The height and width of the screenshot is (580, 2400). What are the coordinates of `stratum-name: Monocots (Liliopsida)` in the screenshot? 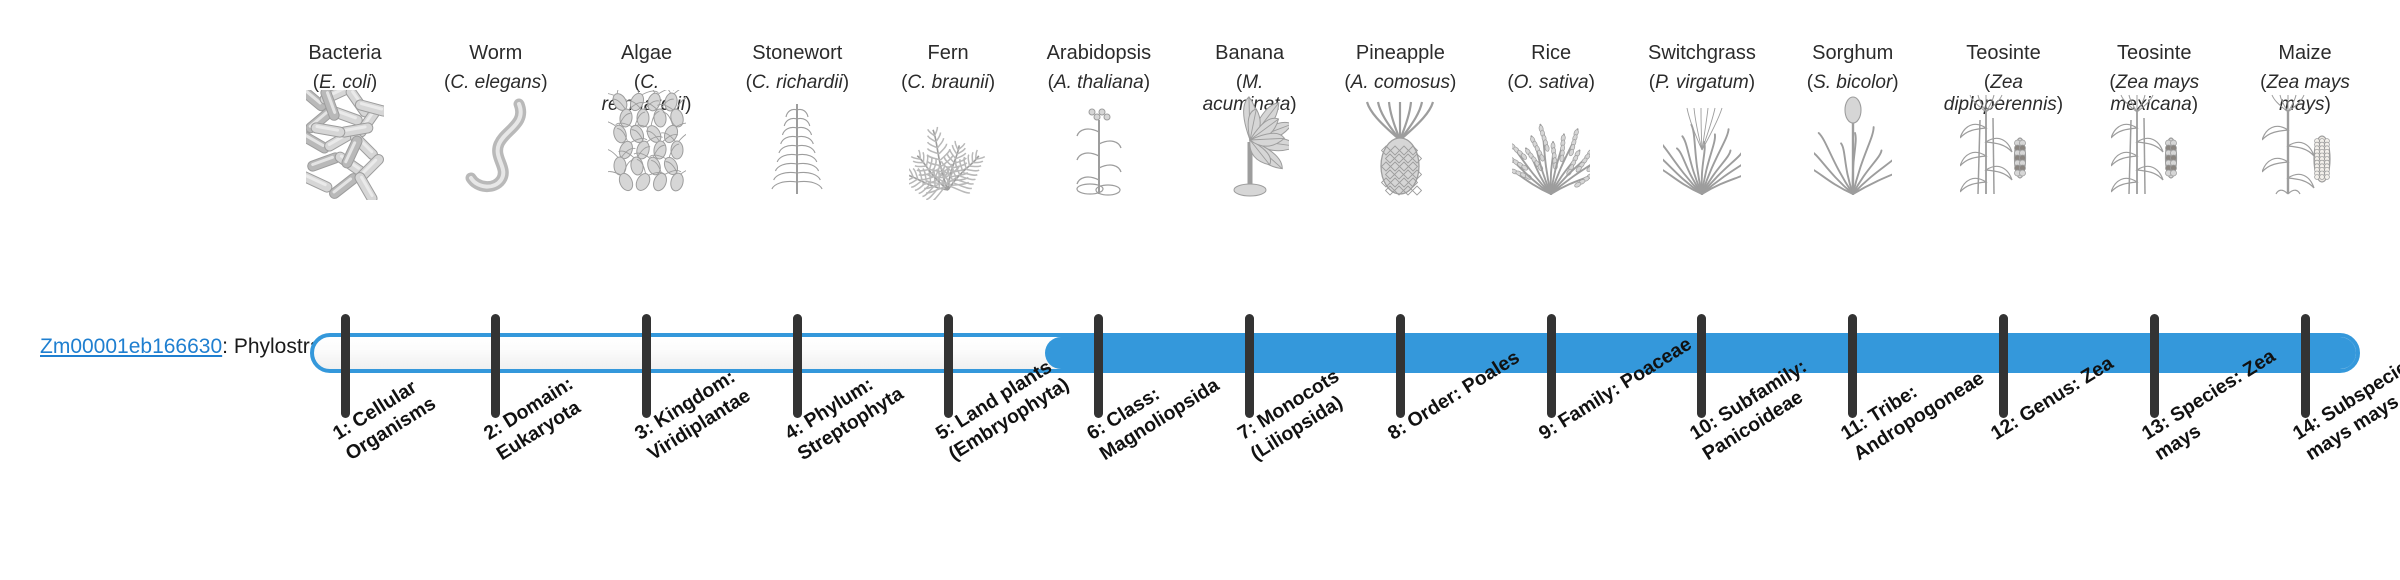 It's located at (1296, 415).